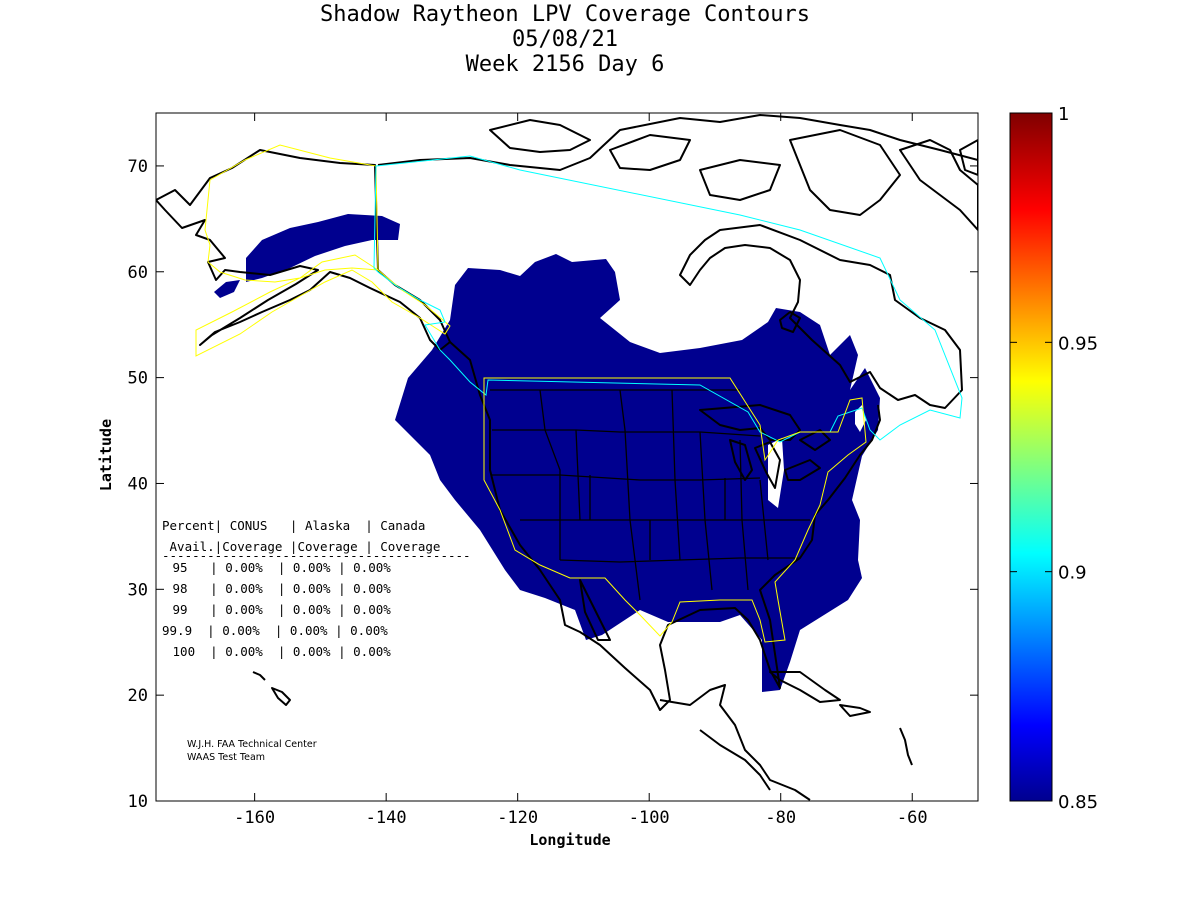 The width and height of the screenshot is (1200, 900). Describe the element at coordinates (226, 757) in the screenshot. I see `credit-line-2: WAAS Test Team` at that location.